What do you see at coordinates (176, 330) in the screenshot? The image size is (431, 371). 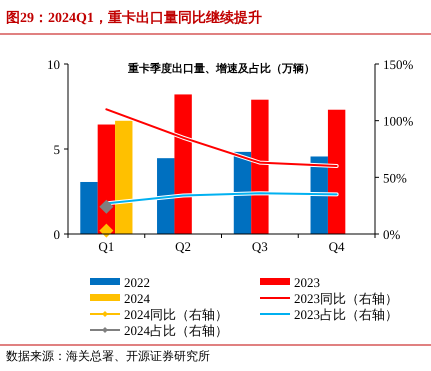 I see `legend-label: 2024占比（右轴）` at bounding box center [176, 330].